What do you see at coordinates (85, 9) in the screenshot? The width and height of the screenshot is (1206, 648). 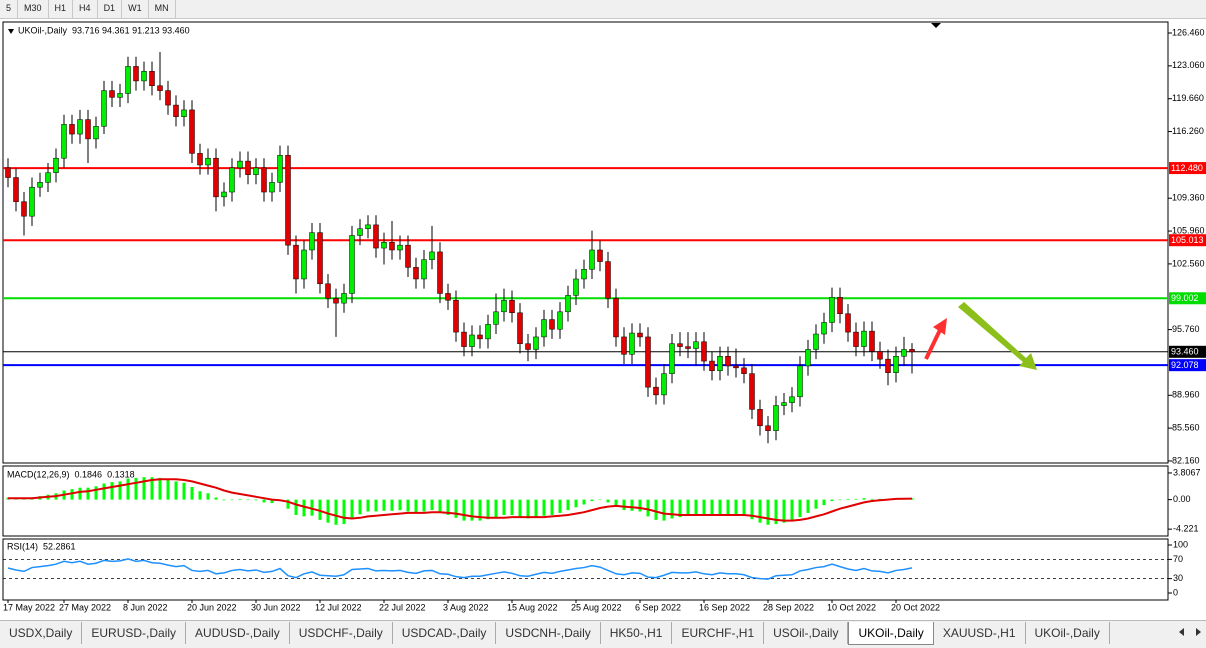 I see `timeframe-button: H4` at bounding box center [85, 9].